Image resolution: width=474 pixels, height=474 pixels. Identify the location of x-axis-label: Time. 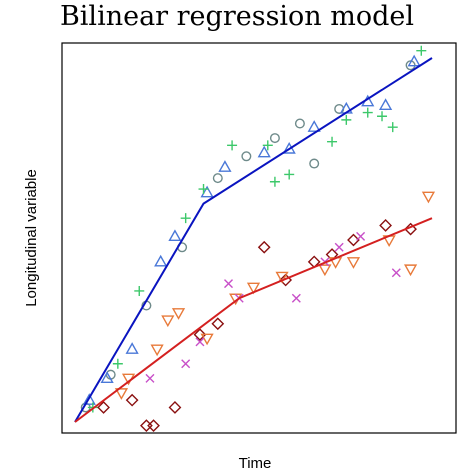
(255, 463).